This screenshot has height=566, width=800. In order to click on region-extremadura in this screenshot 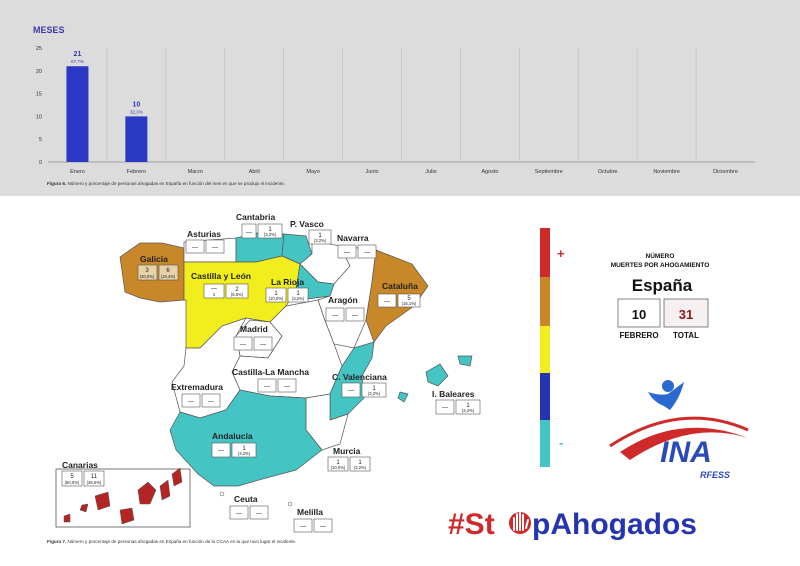, I will do `click(209, 368)`.